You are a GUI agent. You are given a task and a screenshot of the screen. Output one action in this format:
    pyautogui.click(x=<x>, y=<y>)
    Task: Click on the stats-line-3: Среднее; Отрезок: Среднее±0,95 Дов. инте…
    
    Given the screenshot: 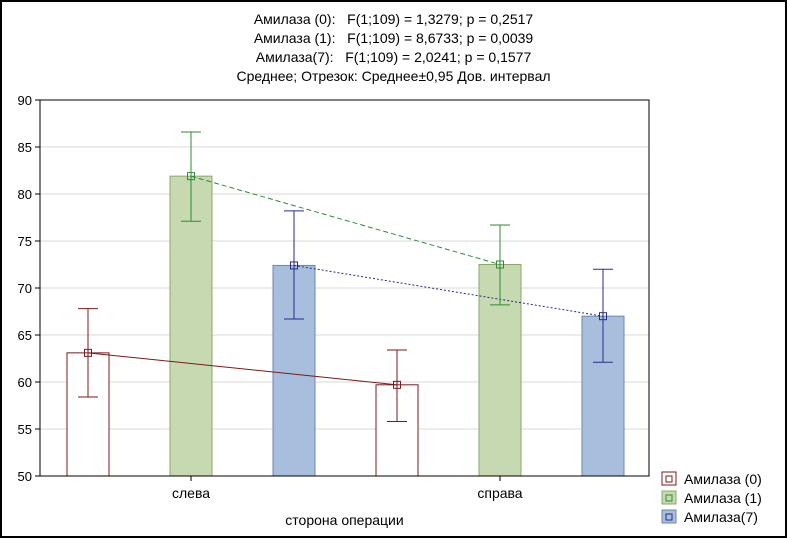 What is the action you would take?
    pyautogui.click(x=393, y=76)
    